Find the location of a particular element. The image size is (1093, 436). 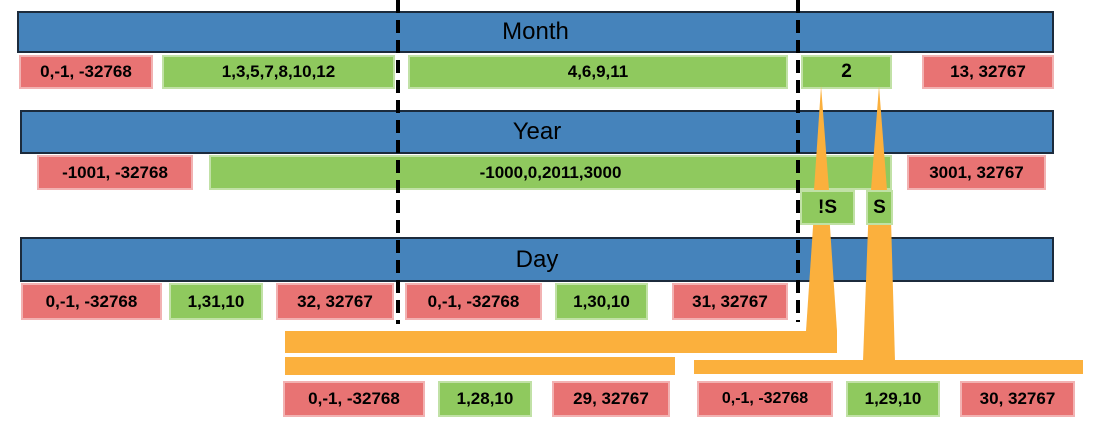

year-bar-title: Year is located at coordinates (537, 131).